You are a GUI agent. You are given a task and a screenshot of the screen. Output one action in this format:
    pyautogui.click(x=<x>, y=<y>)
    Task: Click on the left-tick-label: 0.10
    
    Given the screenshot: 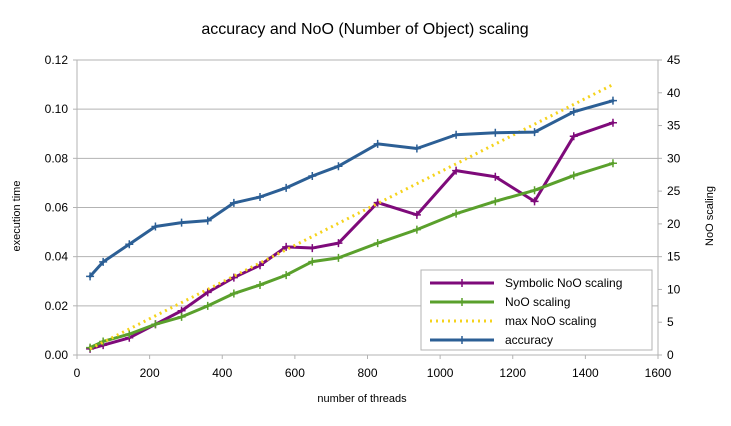 What is the action you would take?
    pyautogui.click(x=57, y=109)
    